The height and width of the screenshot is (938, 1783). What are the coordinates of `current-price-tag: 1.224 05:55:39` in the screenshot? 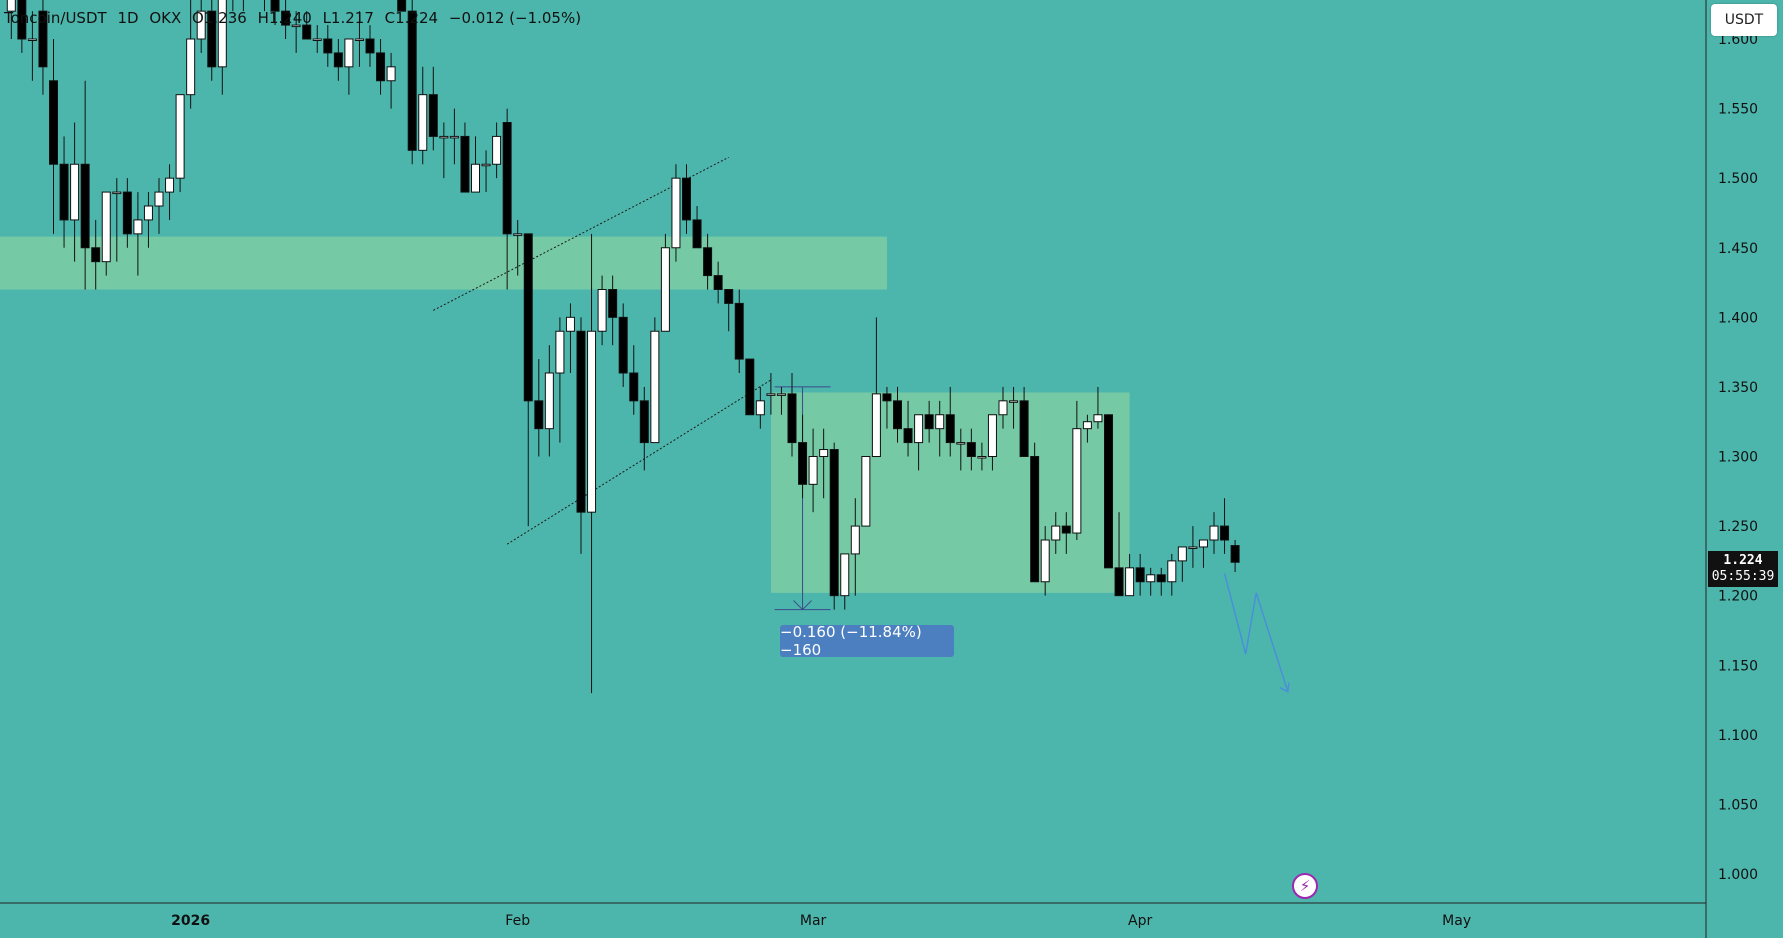 It's located at (1743, 569).